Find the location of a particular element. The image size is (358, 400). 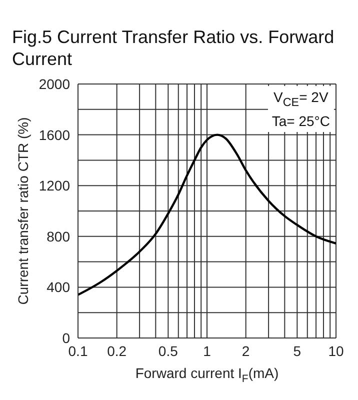

x-axis-title: Forward current I$_{F}$(mA) is located at coordinates (207, 375).